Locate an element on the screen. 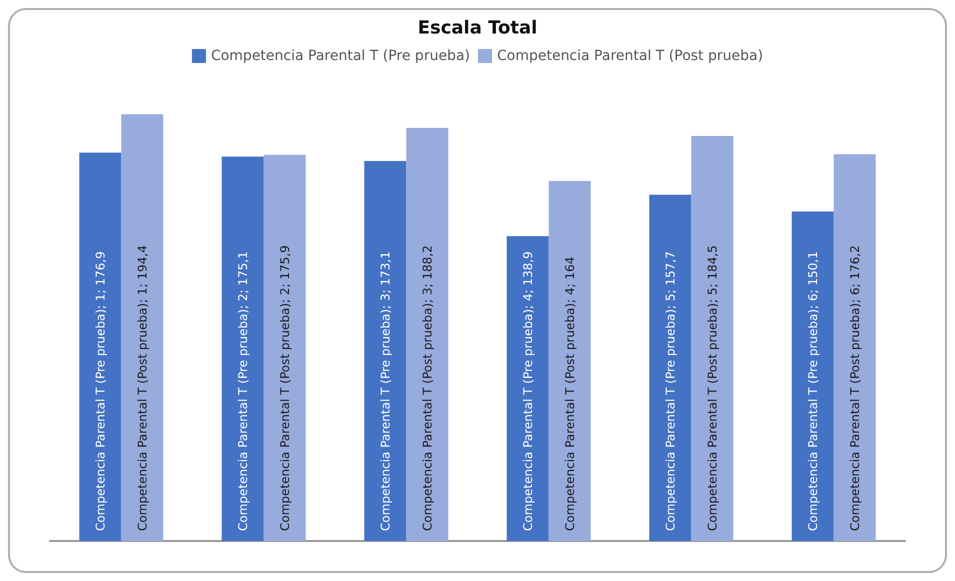 This screenshot has width=955, height=581. data-label: Competencia Parental T (Post prueba); 5; 184,5 is located at coordinates (712, 388).